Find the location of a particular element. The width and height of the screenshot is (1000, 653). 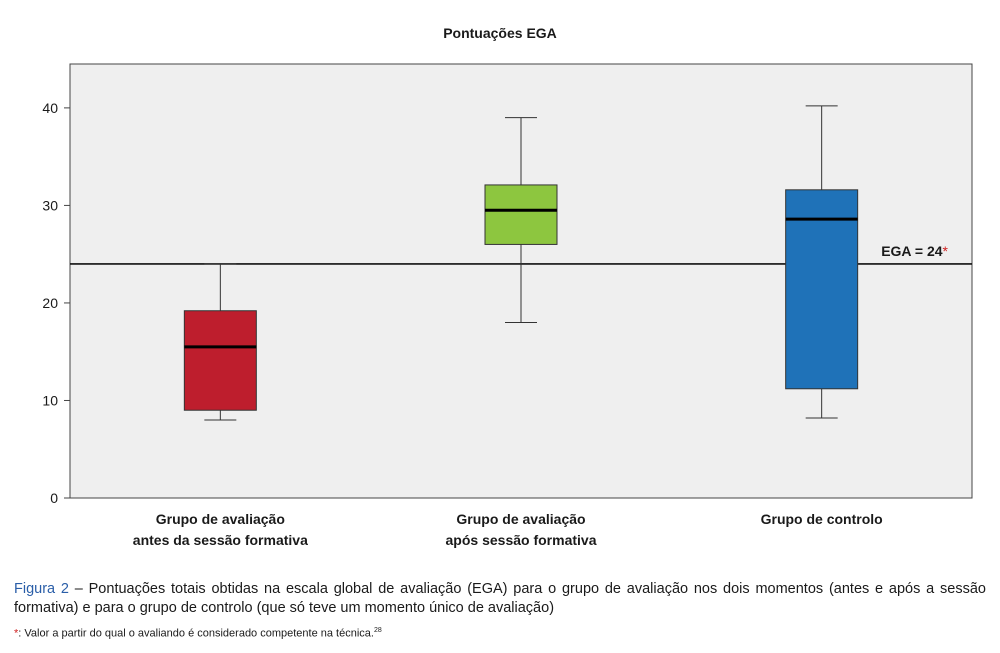

y-tick-label: 40 is located at coordinates (50, 108).